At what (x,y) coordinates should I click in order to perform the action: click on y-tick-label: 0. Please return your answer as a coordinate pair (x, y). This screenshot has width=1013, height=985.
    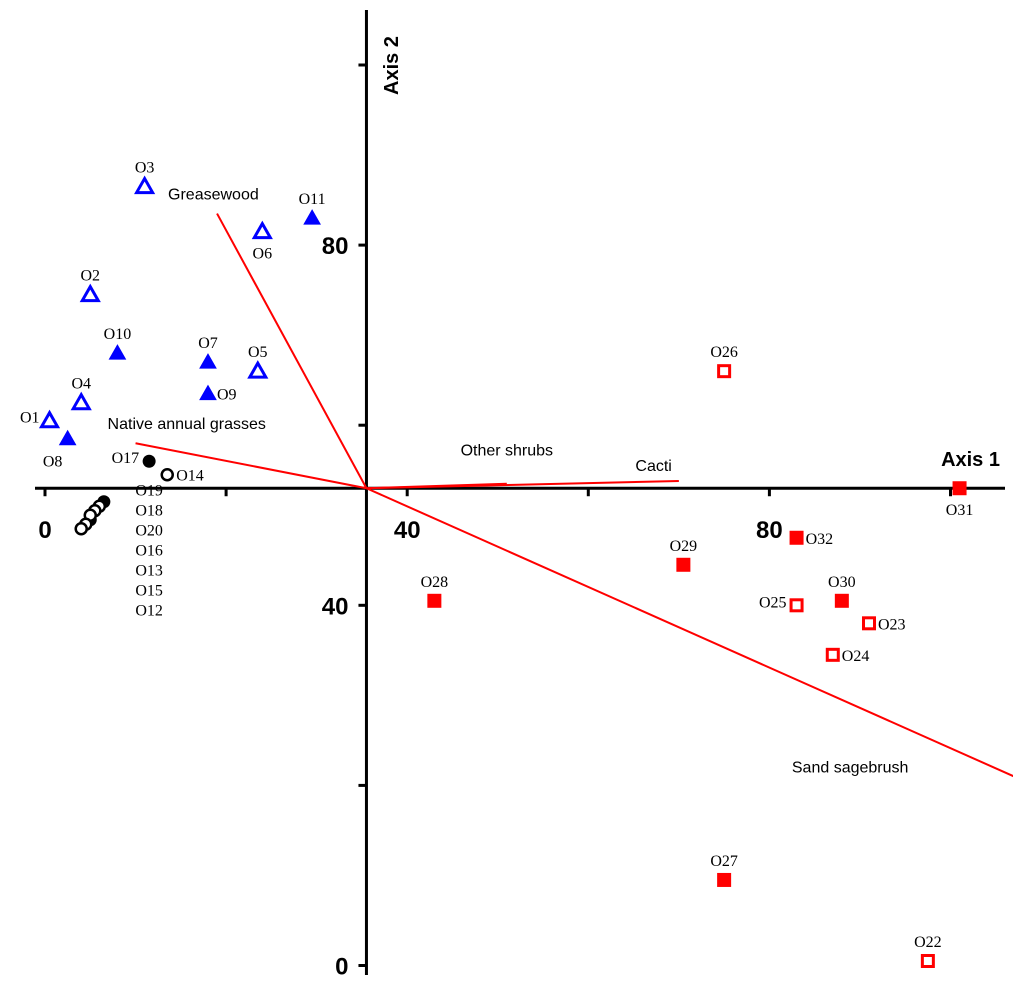
    Looking at the image, I should click on (341, 967).